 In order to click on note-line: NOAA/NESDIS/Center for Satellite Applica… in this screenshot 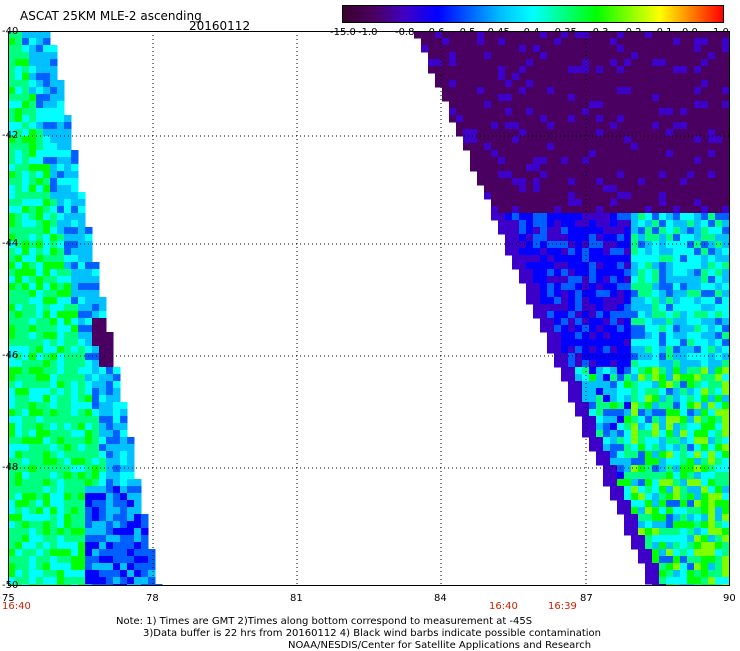, I will do `click(440, 645)`.